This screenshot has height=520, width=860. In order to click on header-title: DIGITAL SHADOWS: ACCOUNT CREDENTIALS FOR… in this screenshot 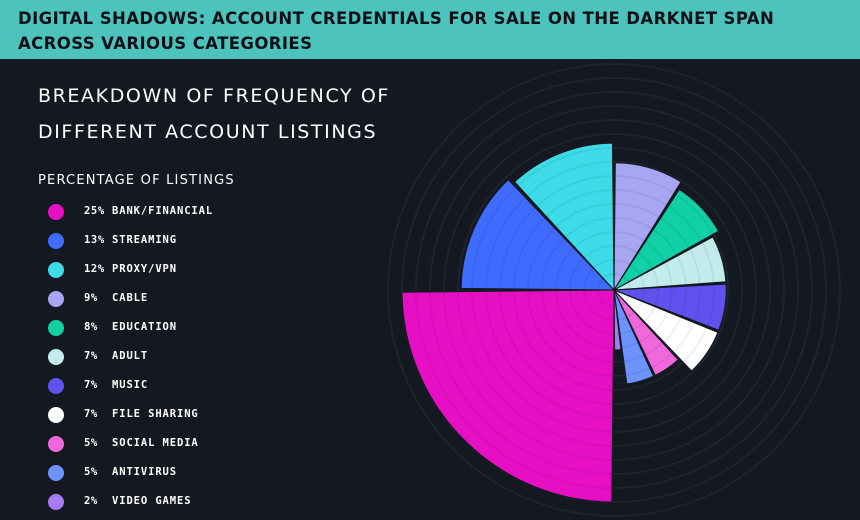, I will do `click(396, 31)`.